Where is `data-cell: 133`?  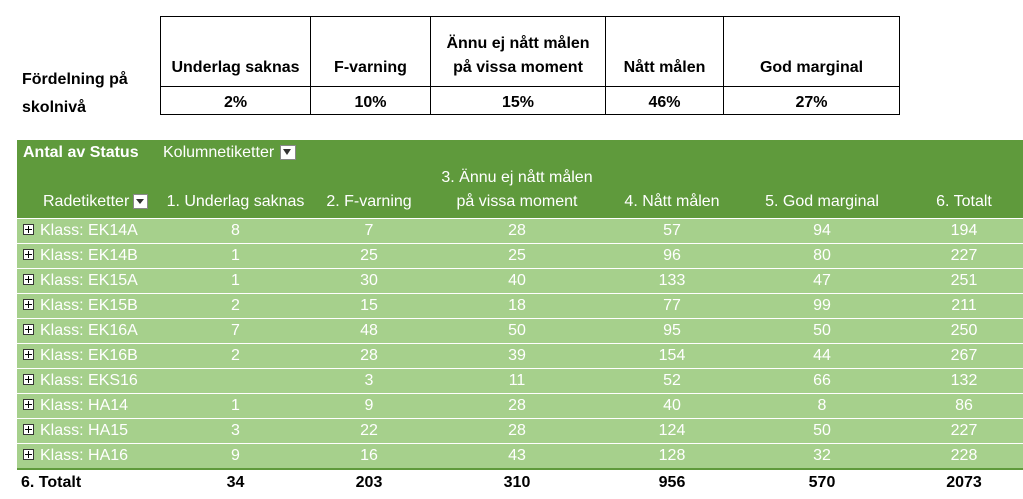 data-cell: 133 is located at coordinates (672, 281).